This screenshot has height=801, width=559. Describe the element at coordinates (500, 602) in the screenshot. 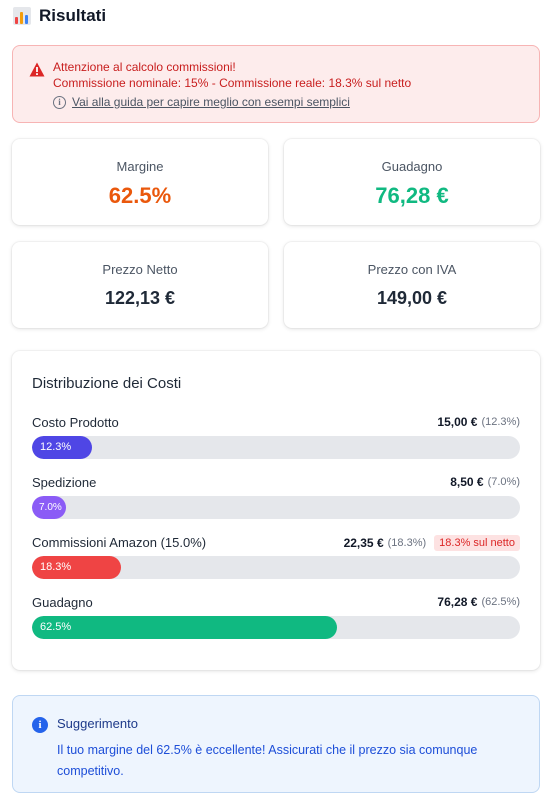

I see `row-percent: (62.5%)` at that location.